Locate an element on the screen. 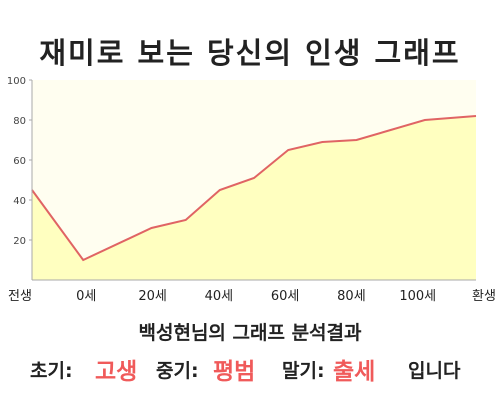 The width and height of the screenshot is (500, 400). result-suffix: 입니다 is located at coordinates (434, 371).